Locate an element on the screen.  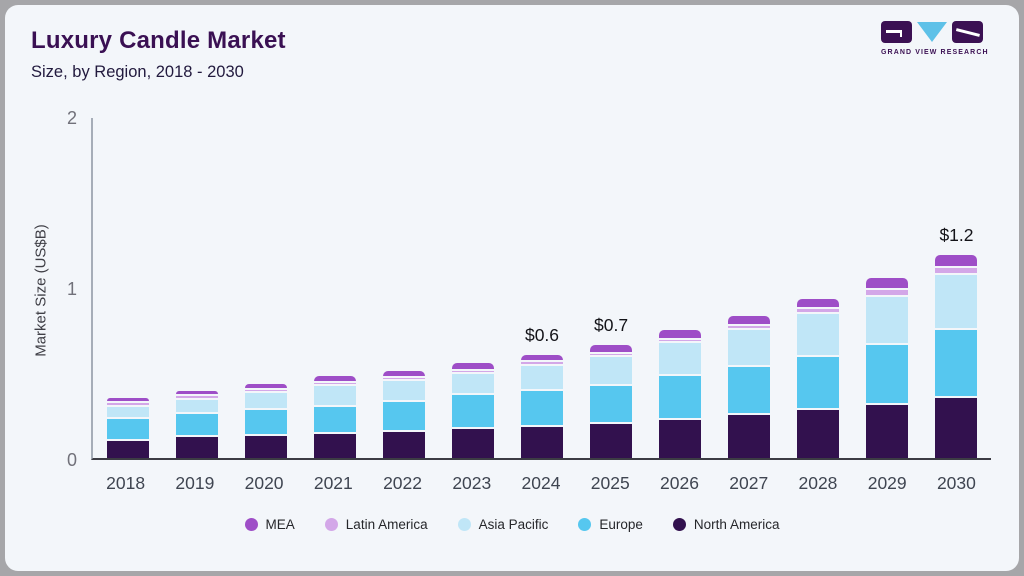
stacked-bar-2028 is located at coordinates (818, 378).